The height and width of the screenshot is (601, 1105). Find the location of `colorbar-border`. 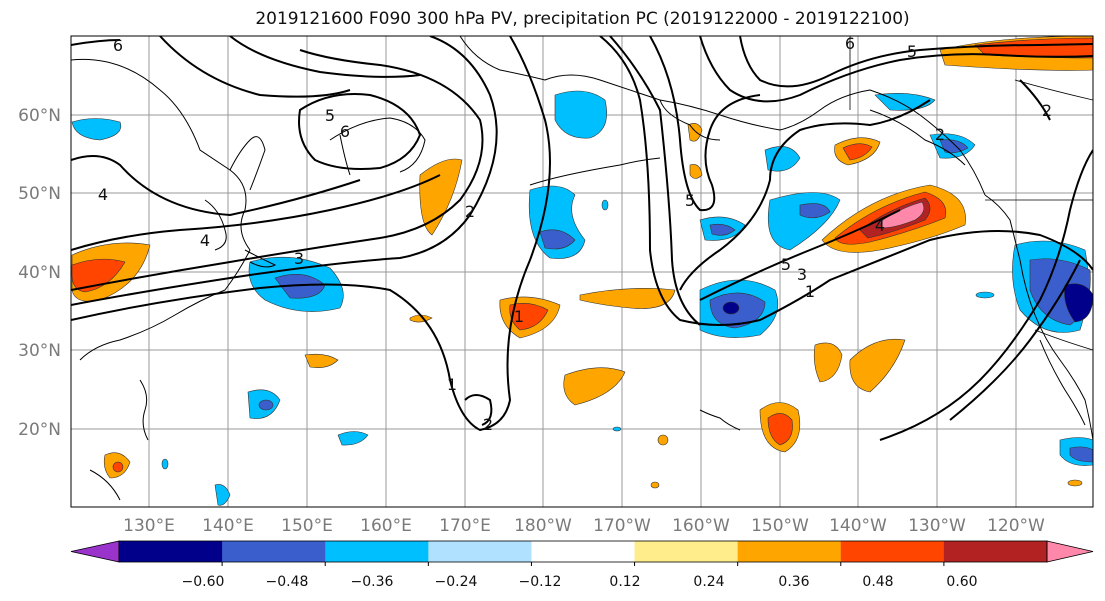

colorbar-border is located at coordinates (583, 551).